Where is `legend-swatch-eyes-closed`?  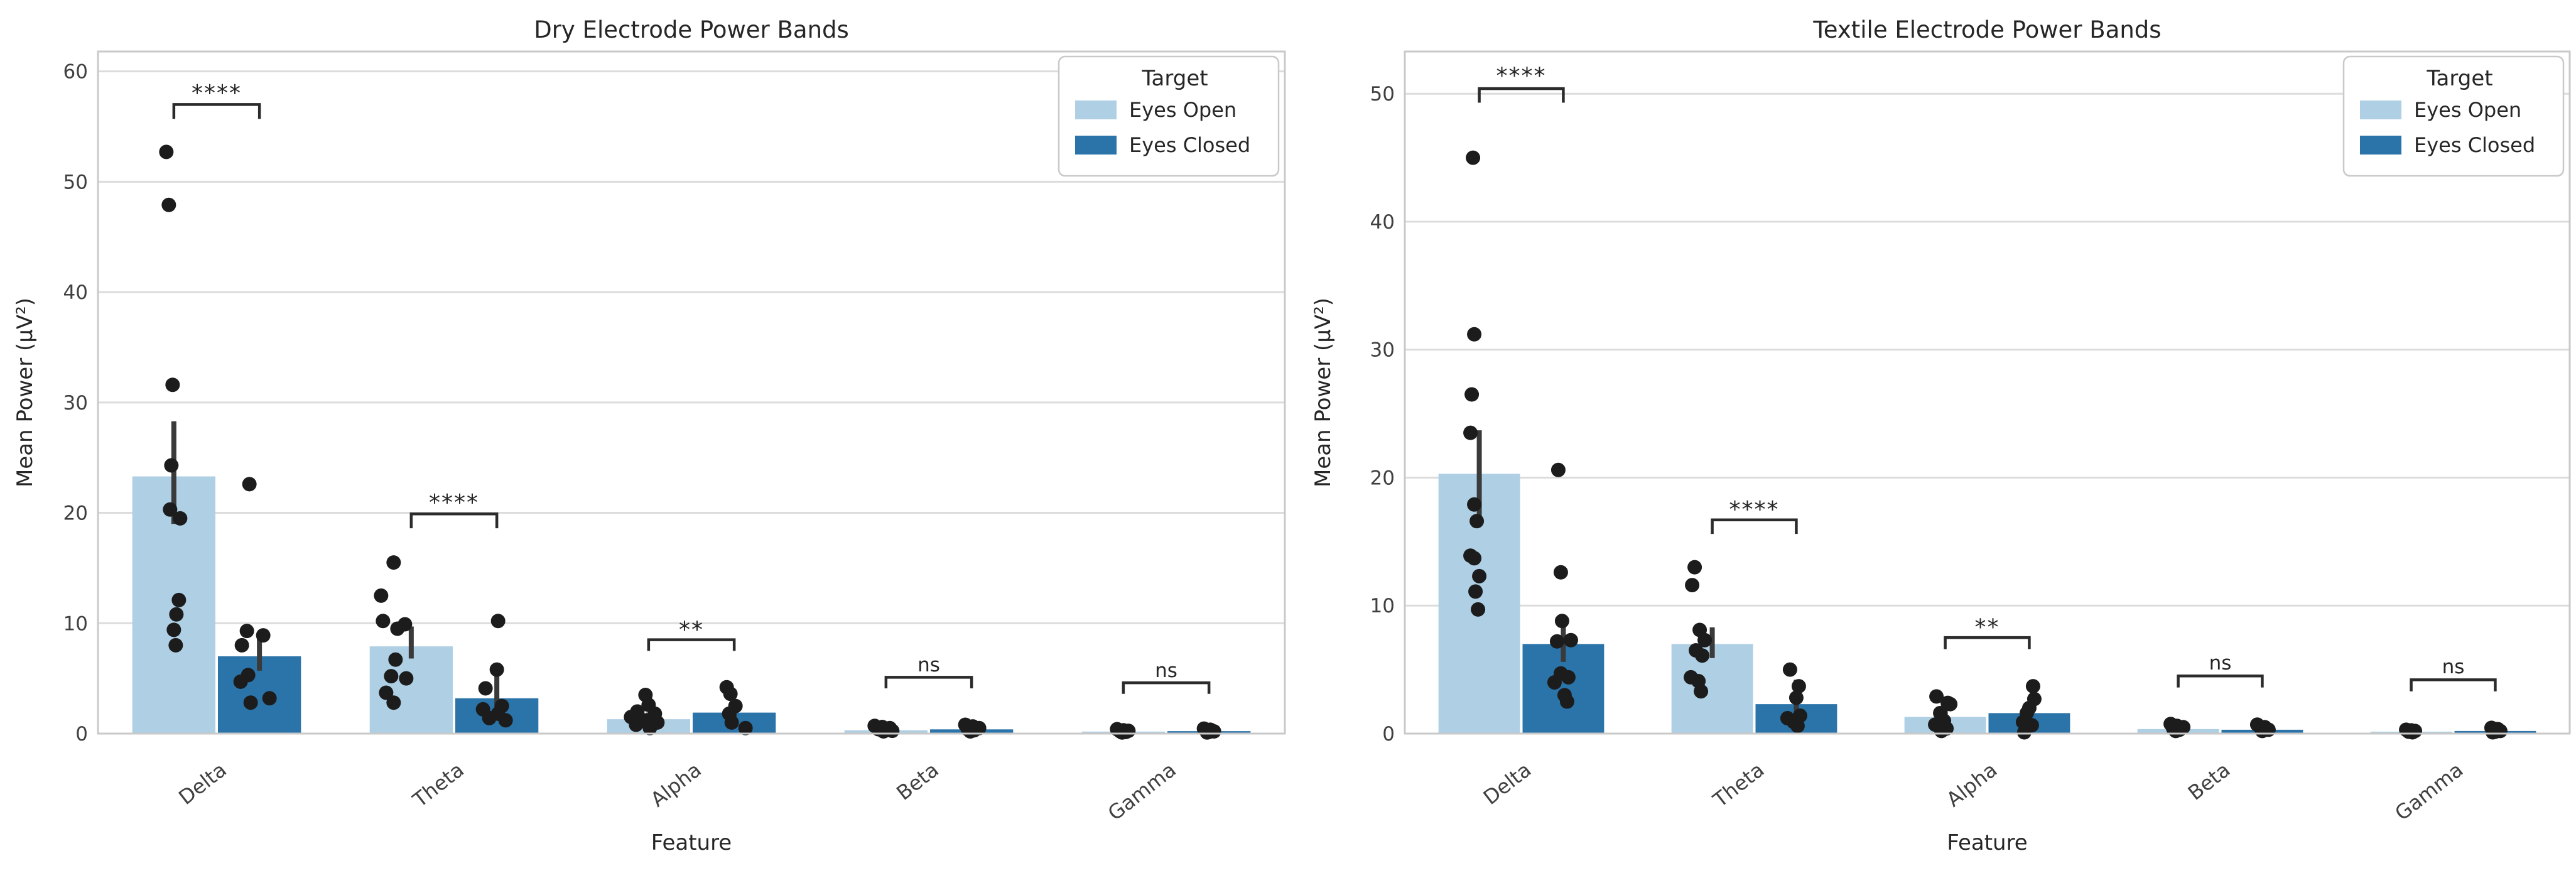
legend-swatch-eyes-closed is located at coordinates (2380, 145).